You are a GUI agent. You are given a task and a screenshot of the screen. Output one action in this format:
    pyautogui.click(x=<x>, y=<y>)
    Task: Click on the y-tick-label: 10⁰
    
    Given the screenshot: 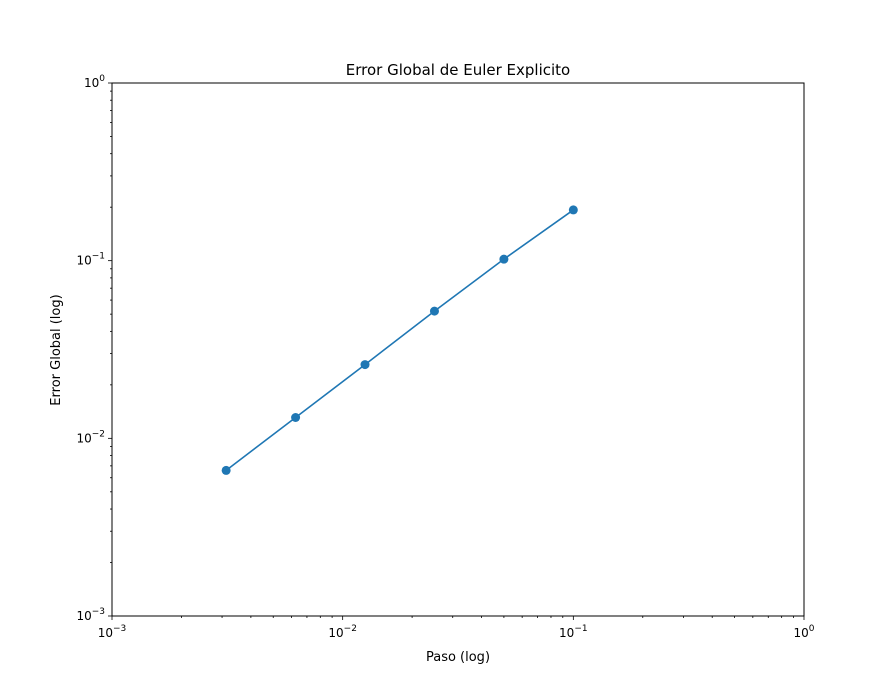 What is the action you would take?
    pyautogui.click(x=94, y=82)
    